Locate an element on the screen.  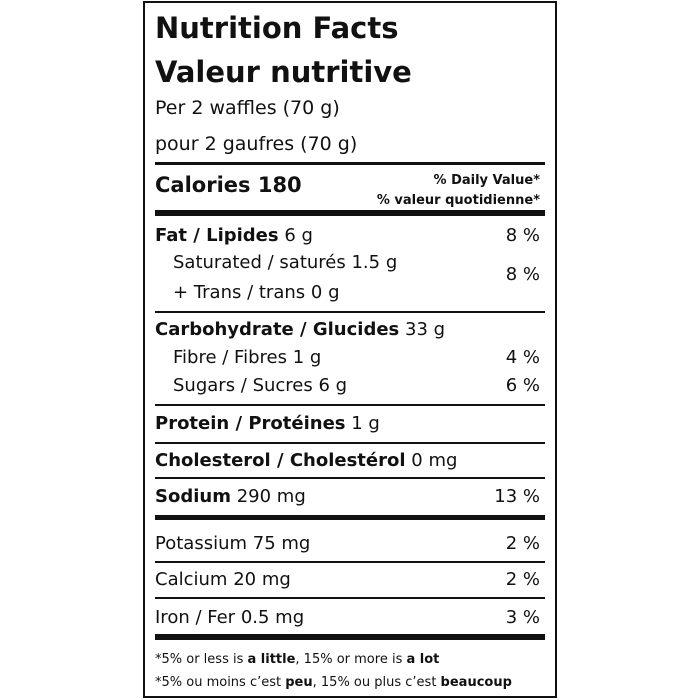
row: Sugars / Sucres 6 g is located at coordinates (260, 386).